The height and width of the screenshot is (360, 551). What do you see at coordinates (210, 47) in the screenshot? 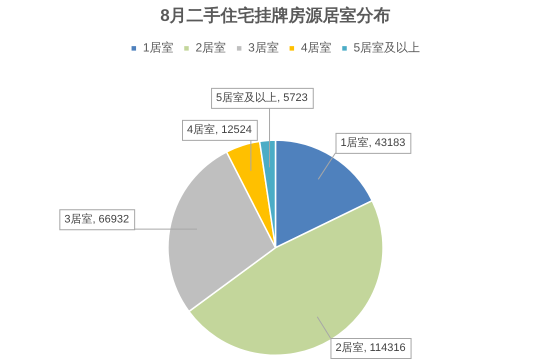
I see `legend-label: 2居室` at bounding box center [210, 47].